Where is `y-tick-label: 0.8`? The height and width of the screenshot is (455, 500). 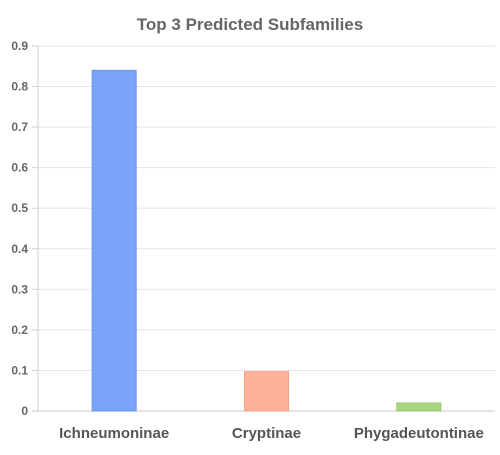 y-tick-label: 0.8 is located at coordinates (19, 87).